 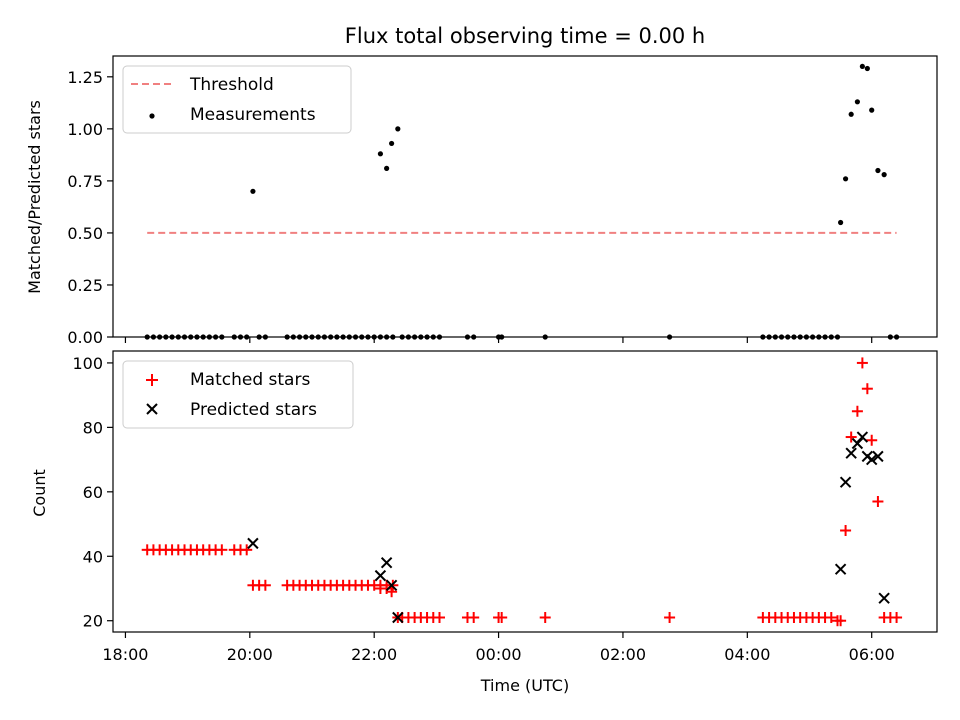 What do you see at coordinates (152, 116) in the screenshot?
I see `legend-measurements-swatch` at bounding box center [152, 116].